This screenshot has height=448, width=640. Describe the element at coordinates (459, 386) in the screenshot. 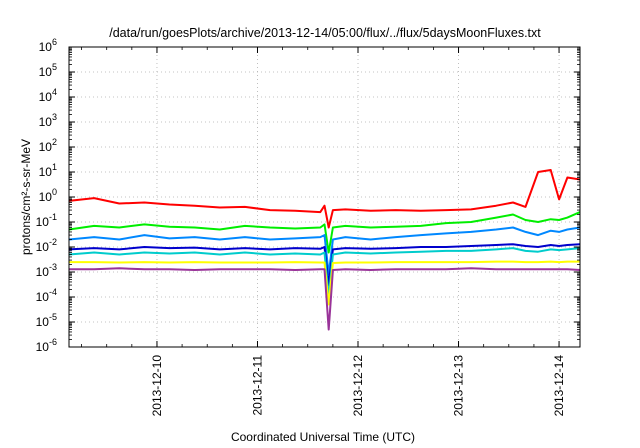

I see `x-tick-label: 2013-12-13` at that location.